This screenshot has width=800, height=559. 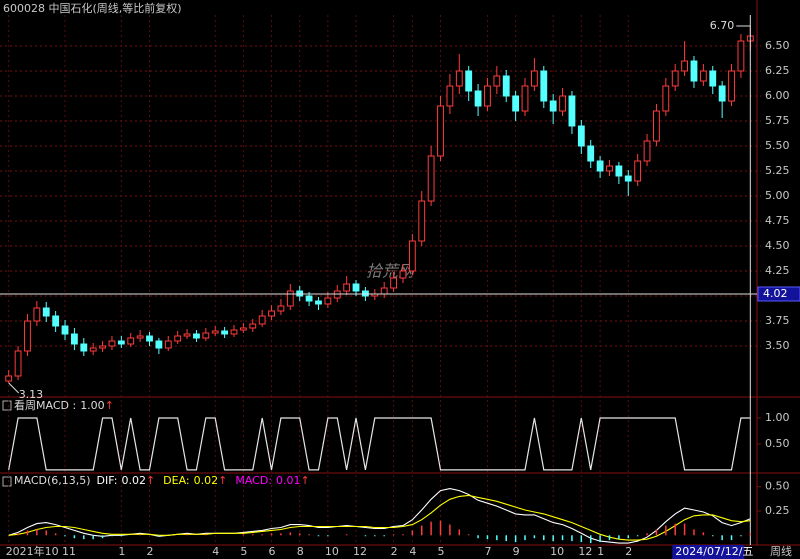 I want to click on y-tick-label: 6.25, so click(x=777, y=70).